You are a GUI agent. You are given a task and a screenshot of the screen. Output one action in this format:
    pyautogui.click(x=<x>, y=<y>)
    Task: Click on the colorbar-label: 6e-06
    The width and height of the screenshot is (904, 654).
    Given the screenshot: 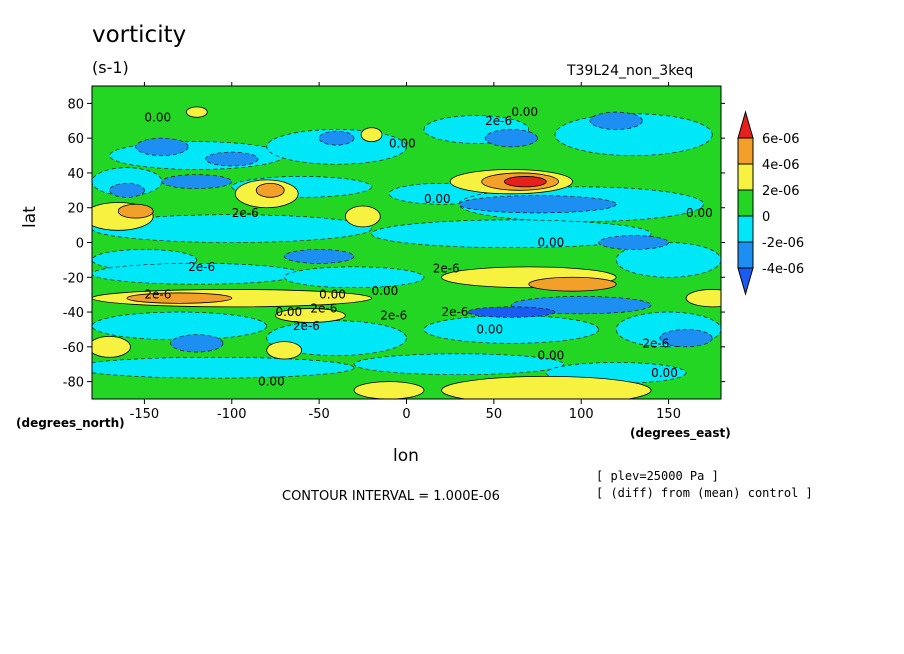 What is the action you would take?
    pyautogui.click(x=781, y=139)
    